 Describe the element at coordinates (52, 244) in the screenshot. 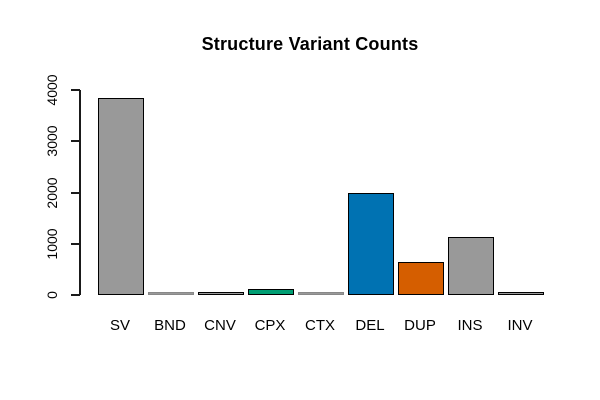

I see `y-tick-label: 1000` at that location.